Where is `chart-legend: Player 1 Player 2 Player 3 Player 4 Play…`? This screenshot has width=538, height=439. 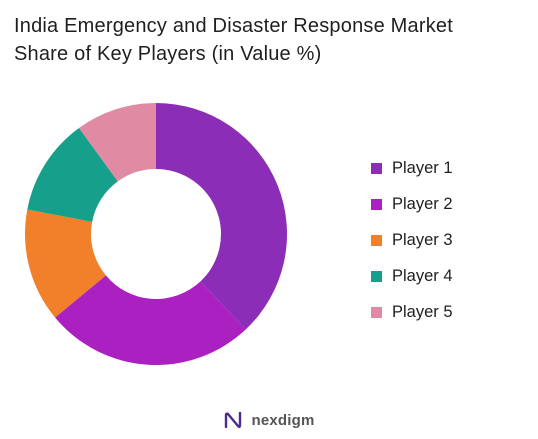 chart-legend: Player 1 Player 2 Player 3 Player 4 Play… is located at coordinates (412, 240).